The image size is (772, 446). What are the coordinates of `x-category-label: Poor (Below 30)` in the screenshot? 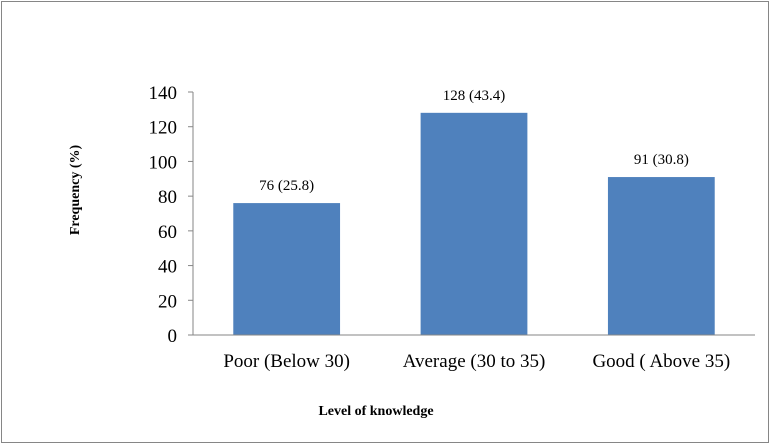 It's located at (286, 361).